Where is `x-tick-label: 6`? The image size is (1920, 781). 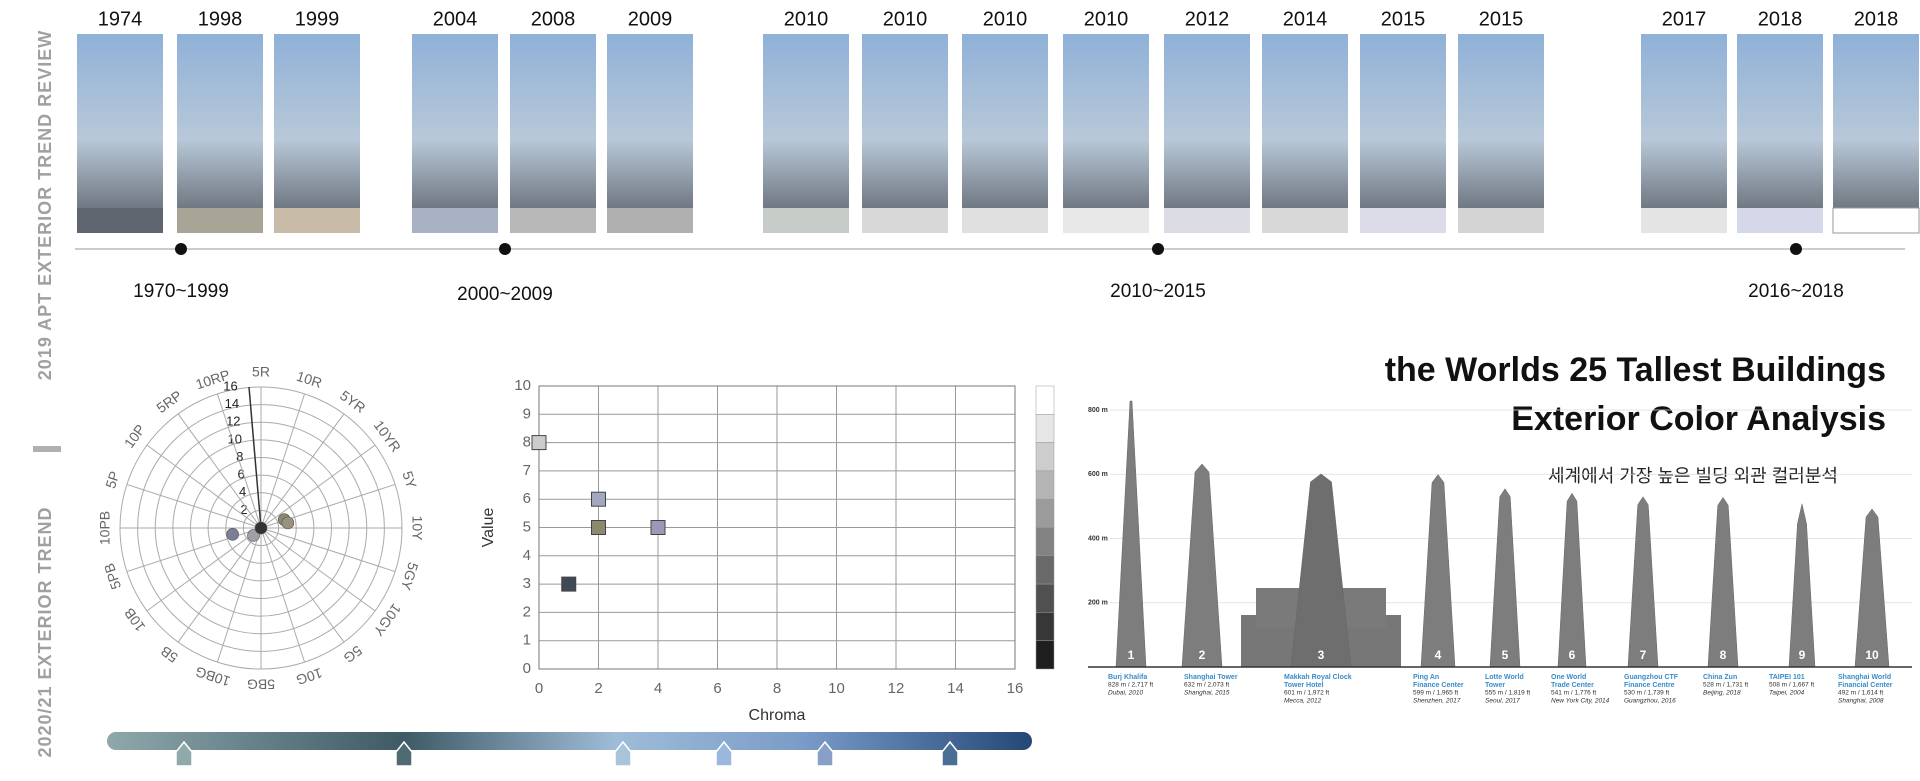 x-tick-label: 6 is located at coordinates (717, 688).